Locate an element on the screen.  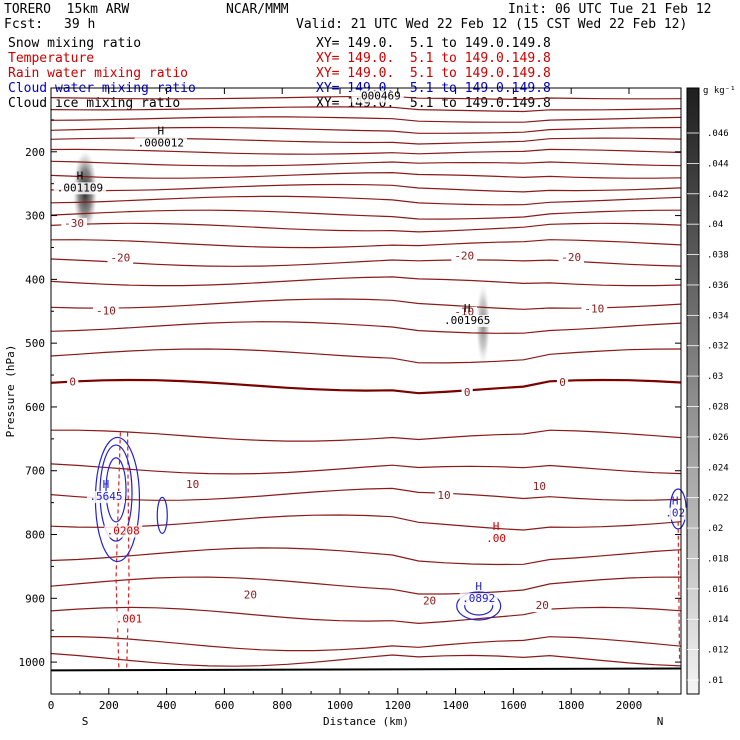
x-tick-label: 1200 is located at coordinates (398, 705).